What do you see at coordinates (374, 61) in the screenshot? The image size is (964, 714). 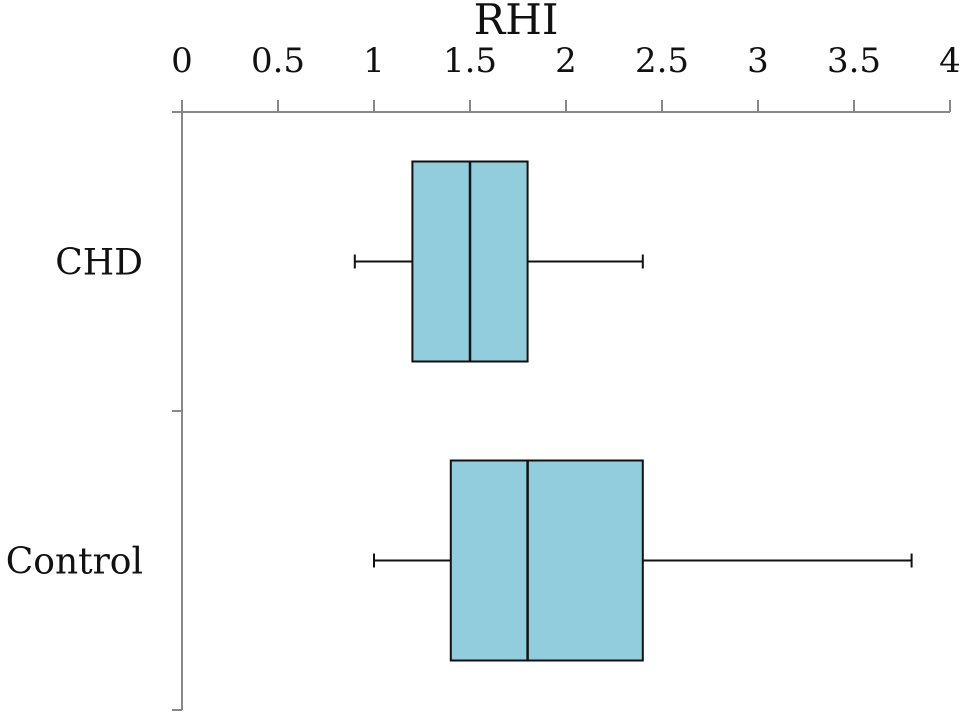 I see `x-tick-label: 1` at bounding box center [374, 61].